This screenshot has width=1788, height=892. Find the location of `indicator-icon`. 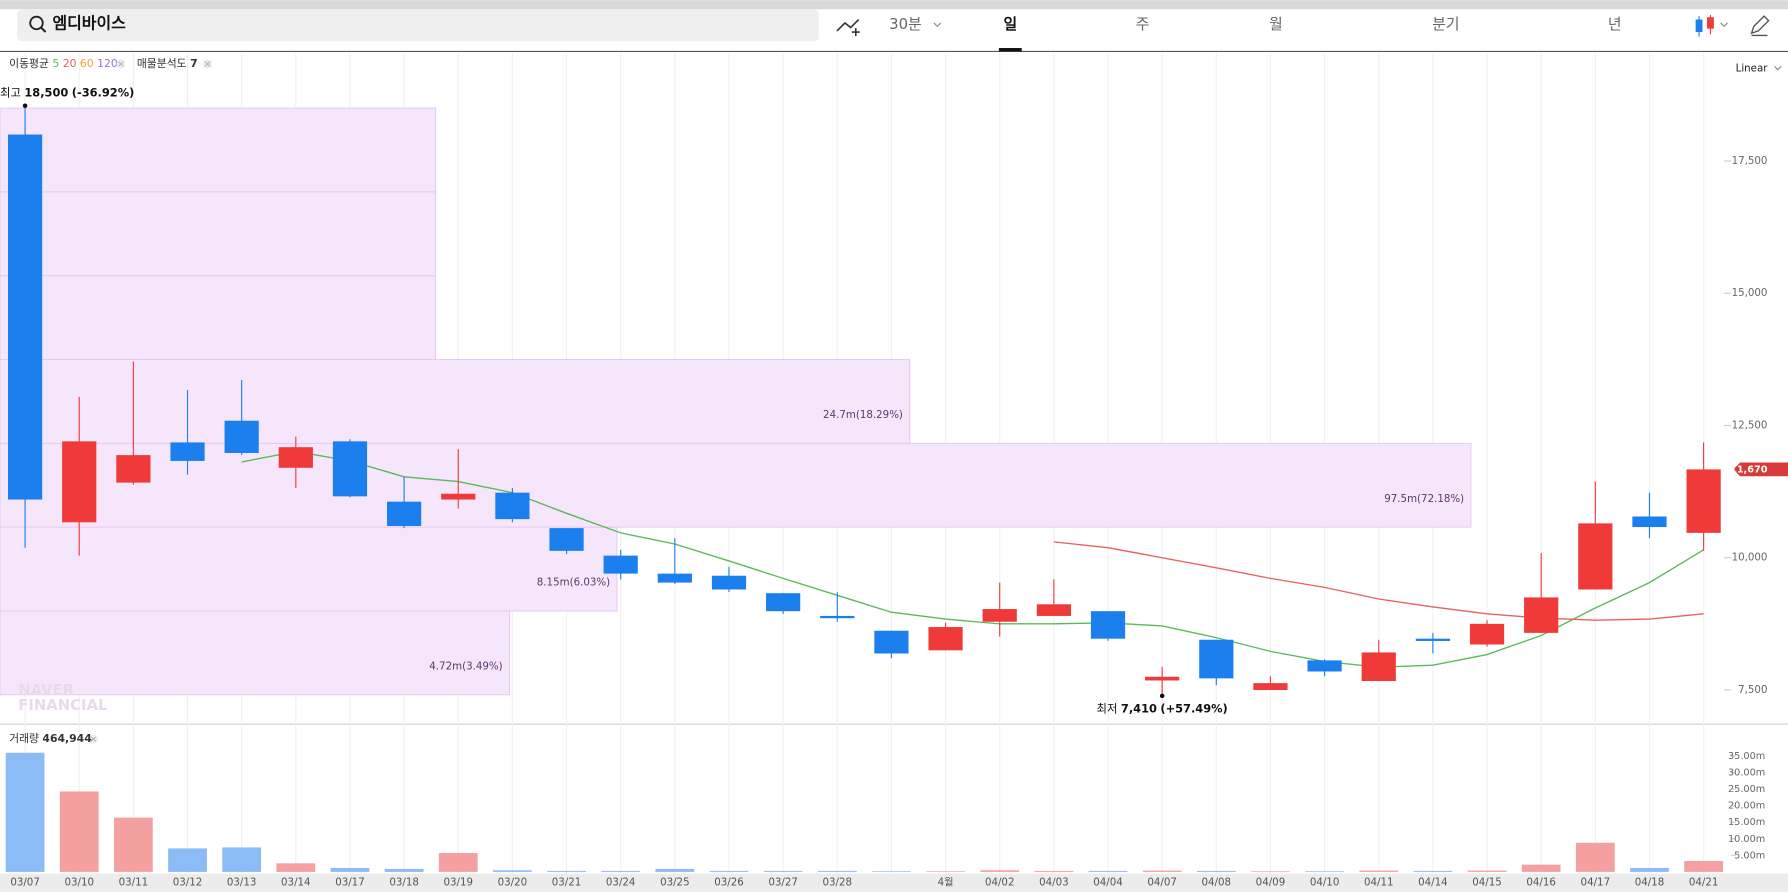

indicator-icon is located at coordinates (848, 27).